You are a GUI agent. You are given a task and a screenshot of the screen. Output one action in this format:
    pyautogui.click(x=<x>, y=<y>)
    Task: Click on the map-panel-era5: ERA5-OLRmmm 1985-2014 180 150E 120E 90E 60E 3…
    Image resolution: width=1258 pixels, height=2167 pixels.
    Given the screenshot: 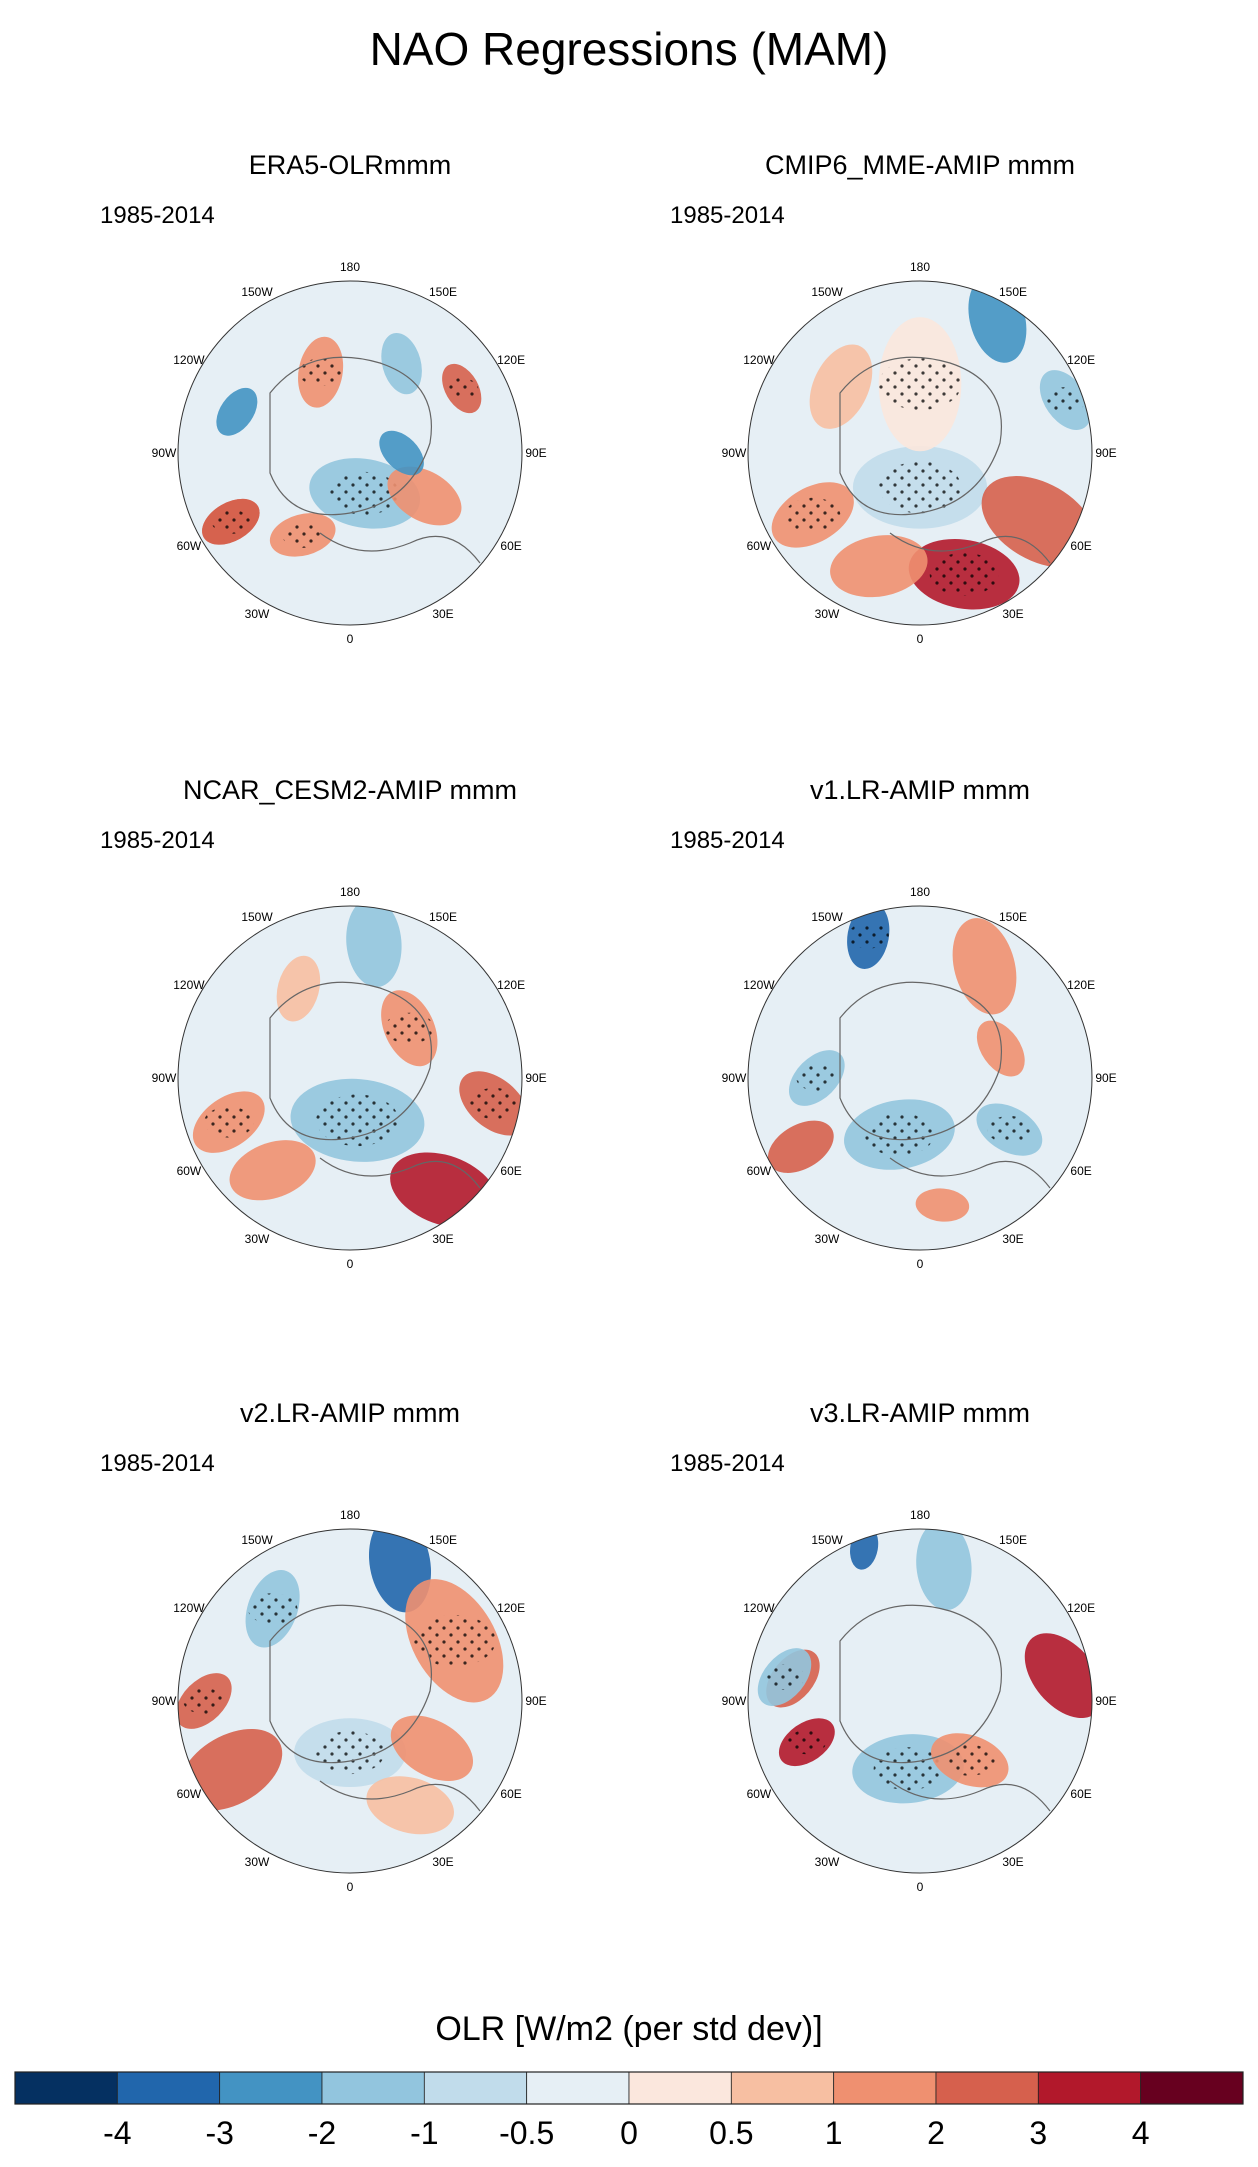 What is the action you would take?
    pyautogui.click(x=350, y=430)
    